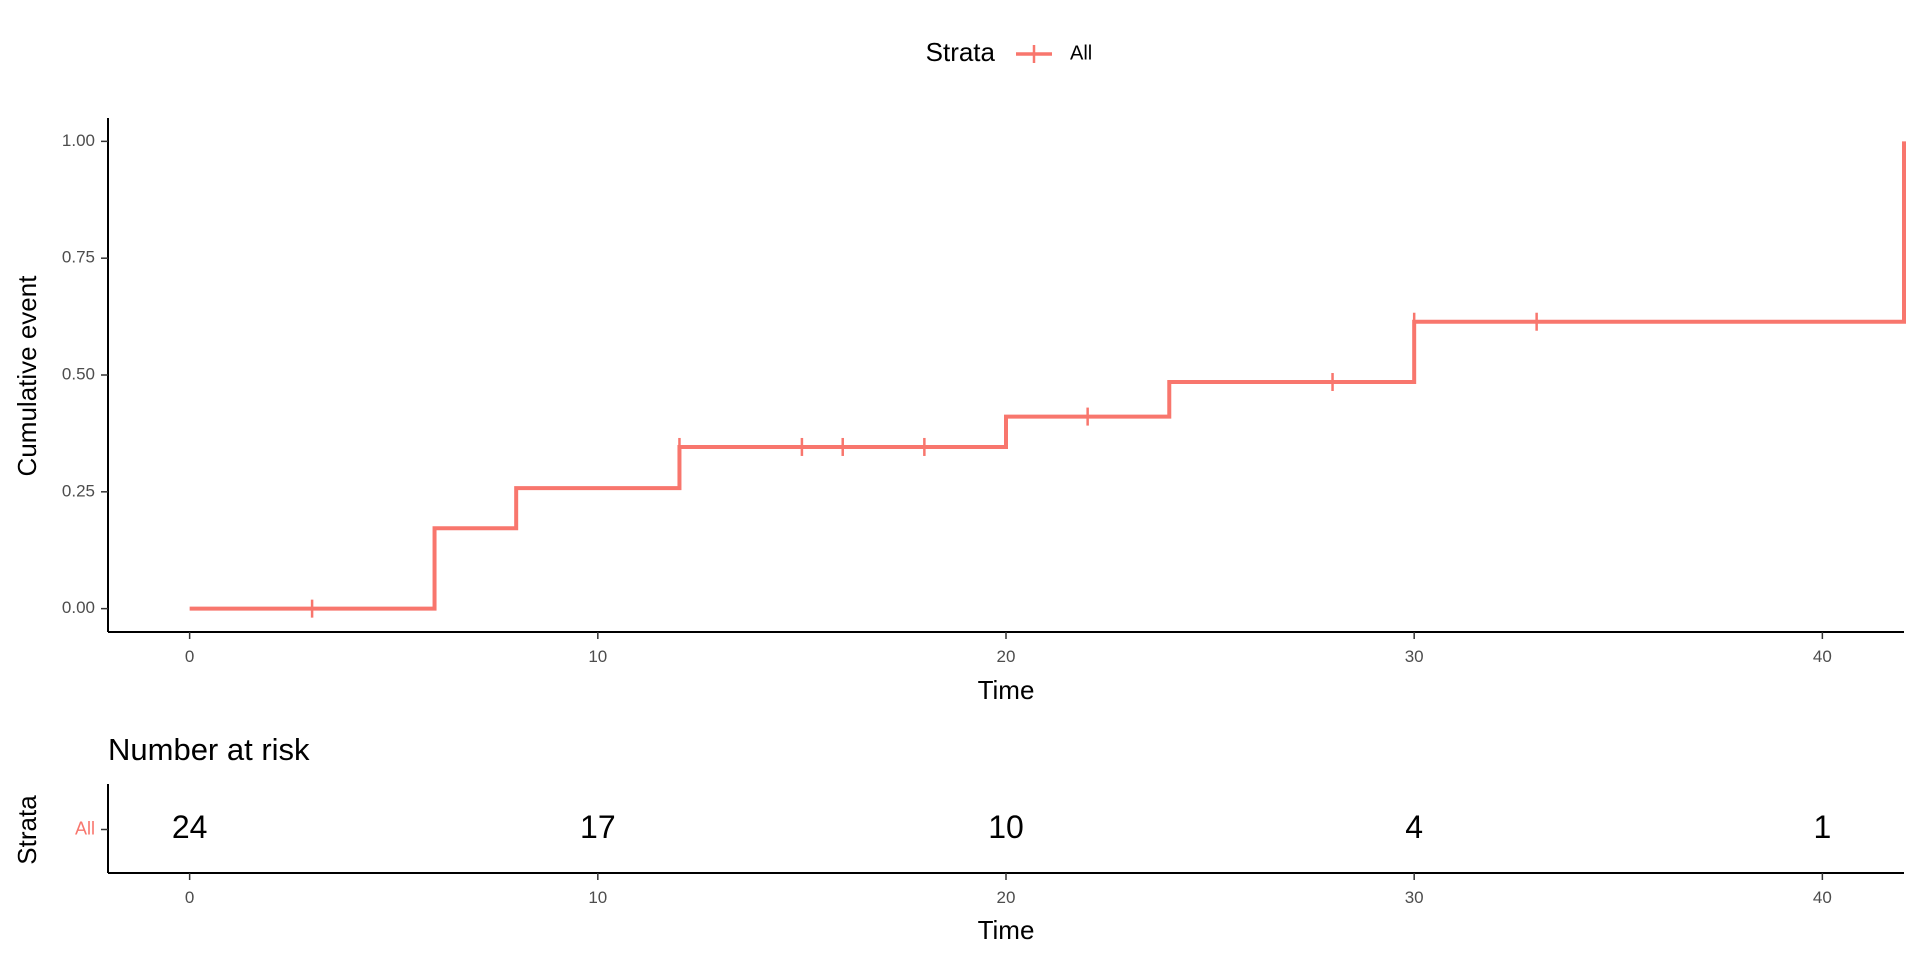 The height and width of the screenshot is (960, 1920). What do you see at coordinates (1006, 690) in the screenshot?
I see `x-axis-title: Time` at bounding box center [1006, 690].